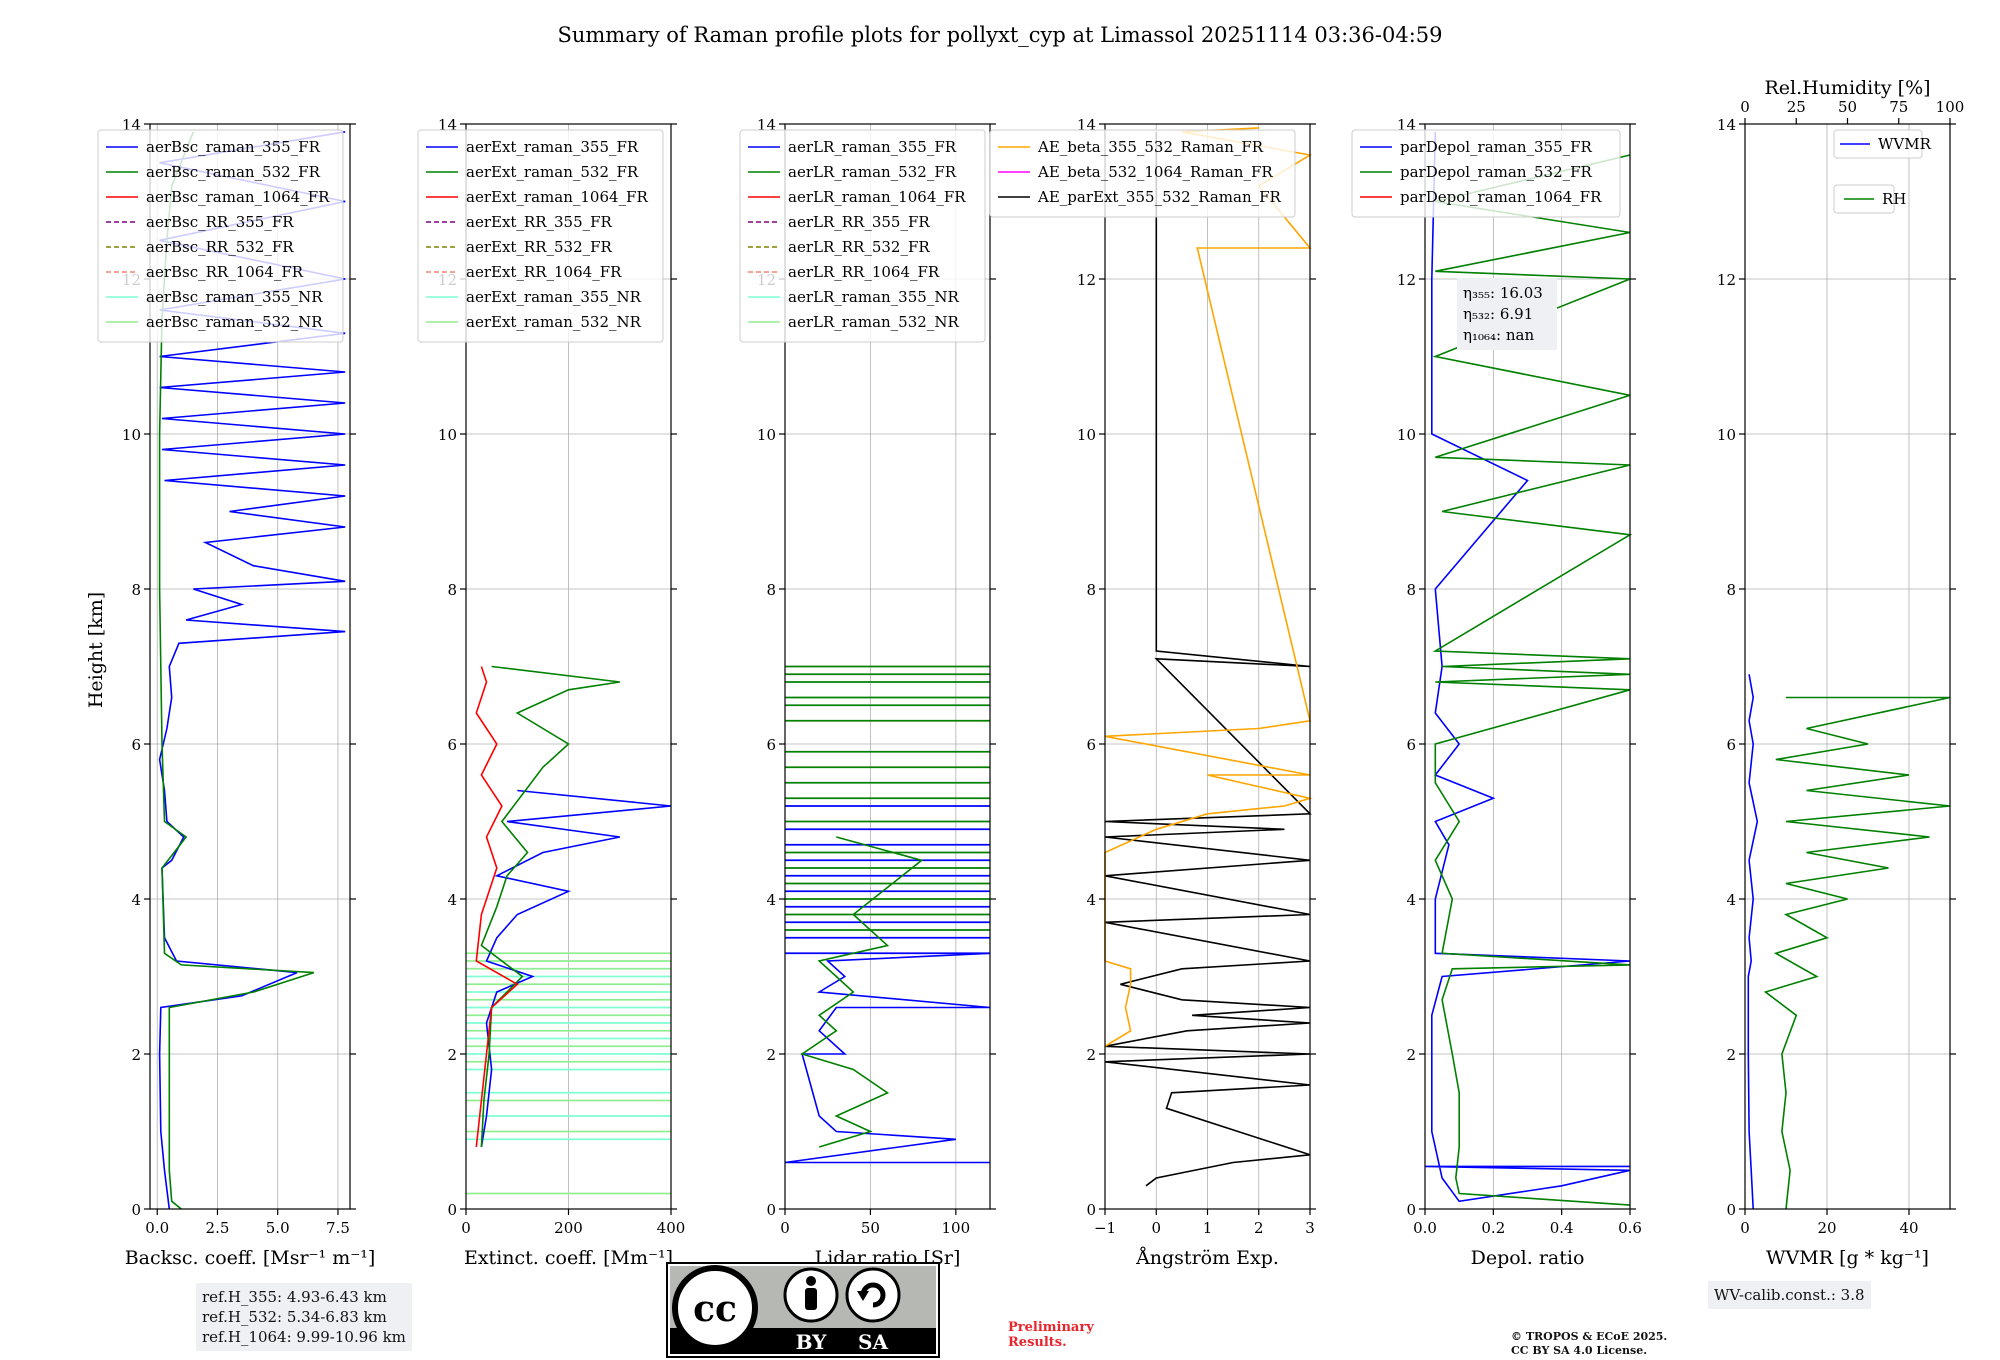 The width and height of the screenshot is (2000, 1360). I want to click on x-tick-label: 2.5, so click(218, 1228).